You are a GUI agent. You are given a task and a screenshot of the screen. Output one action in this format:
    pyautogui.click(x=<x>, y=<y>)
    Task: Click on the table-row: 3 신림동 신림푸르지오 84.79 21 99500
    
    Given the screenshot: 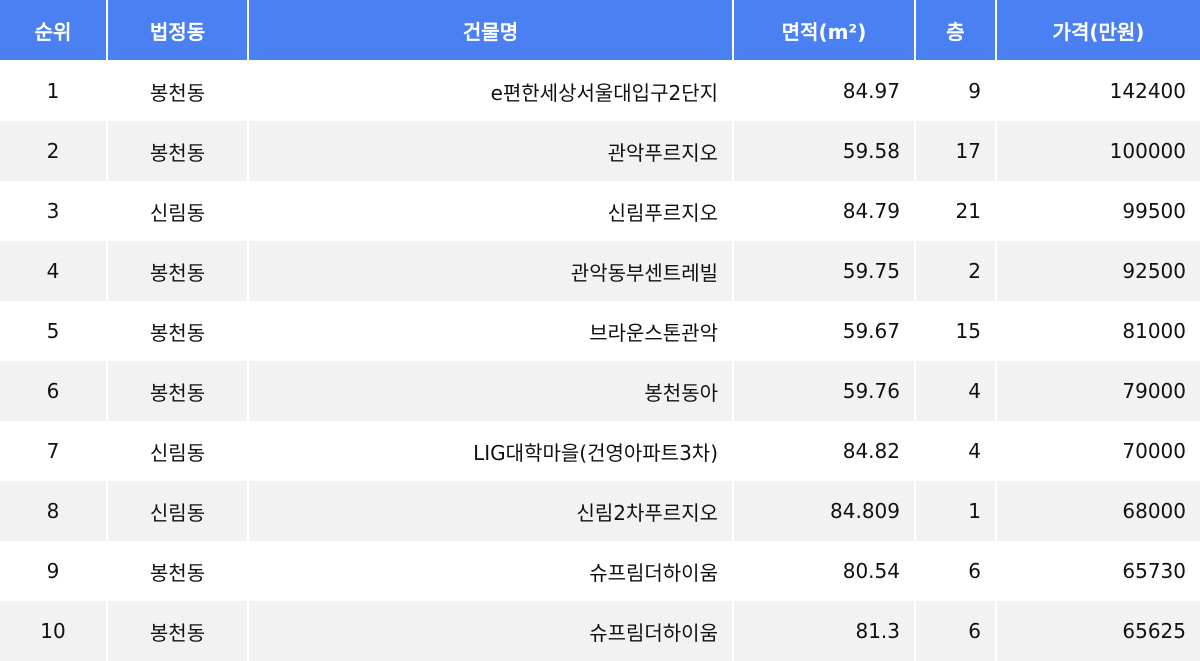 What is the action you would take?
    pyautogui.click(x=600, y=211)
    